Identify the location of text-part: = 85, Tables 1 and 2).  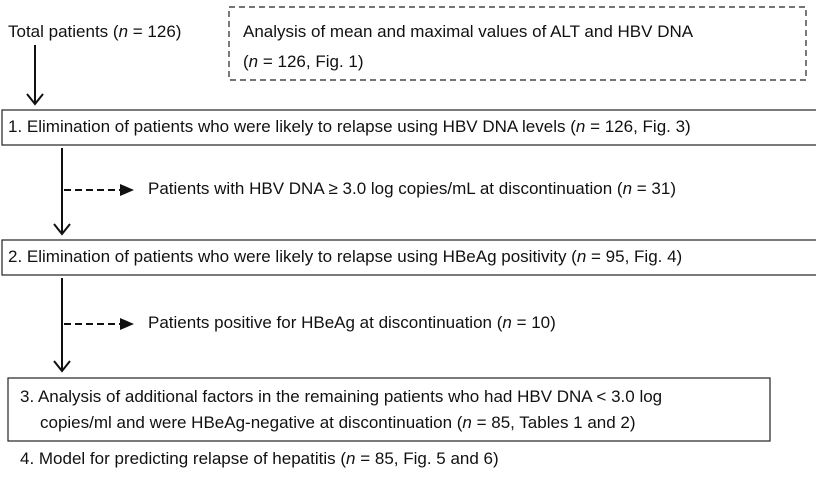
(554, 422).